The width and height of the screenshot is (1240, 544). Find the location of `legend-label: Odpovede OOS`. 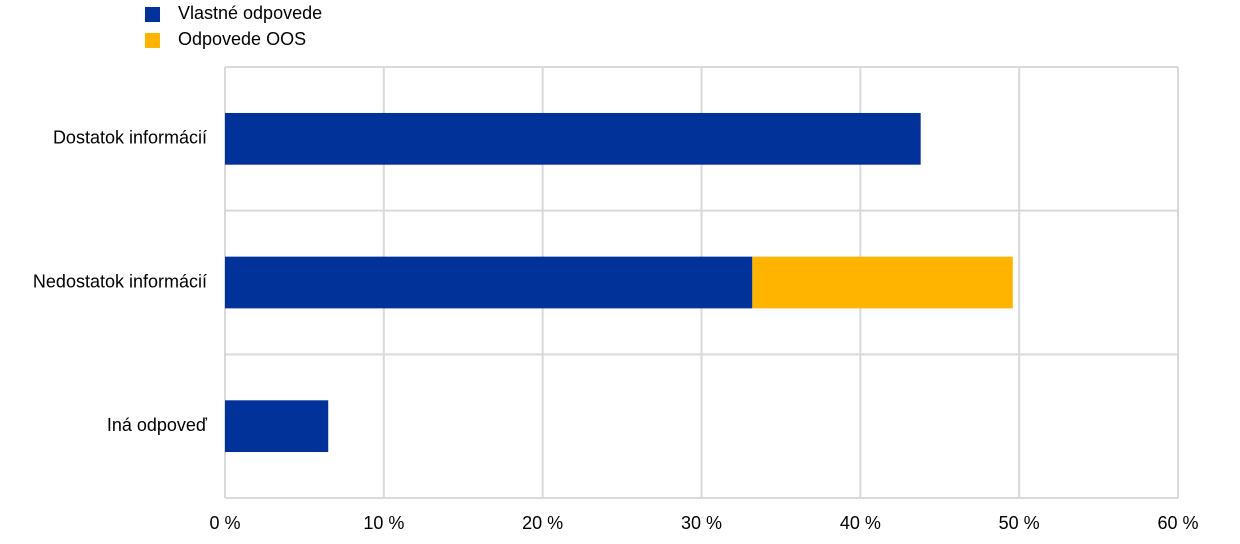

legend-label: Odpovede OOS is located at coordinates (242, 39).